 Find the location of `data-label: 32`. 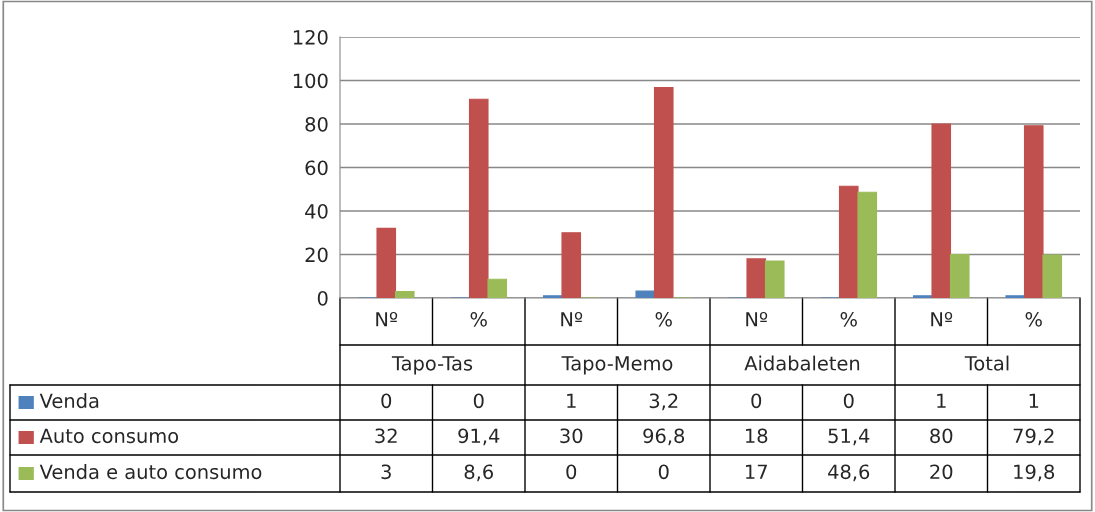

data-label: 32 is located at coordinates (386, 436).